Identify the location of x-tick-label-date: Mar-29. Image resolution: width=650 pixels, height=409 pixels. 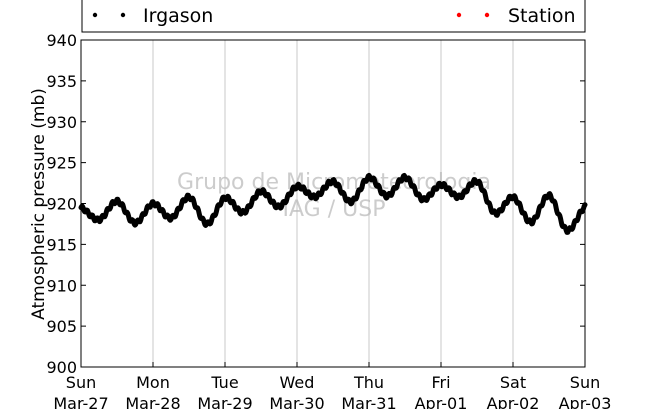
(224, 401).